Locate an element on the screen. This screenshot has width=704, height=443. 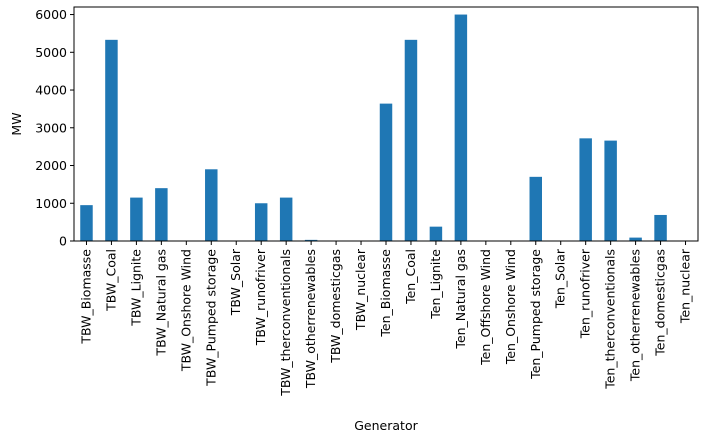
x-tick-label: Ten_domesticgas is located at coordinates (660, 303).